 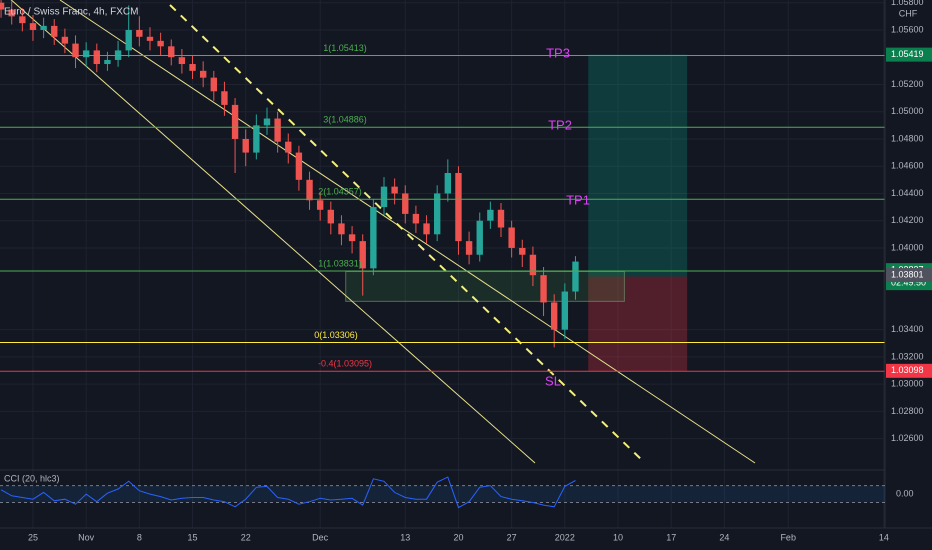 I want to click on x-tick-label: 14, so click(x=884, y=537).